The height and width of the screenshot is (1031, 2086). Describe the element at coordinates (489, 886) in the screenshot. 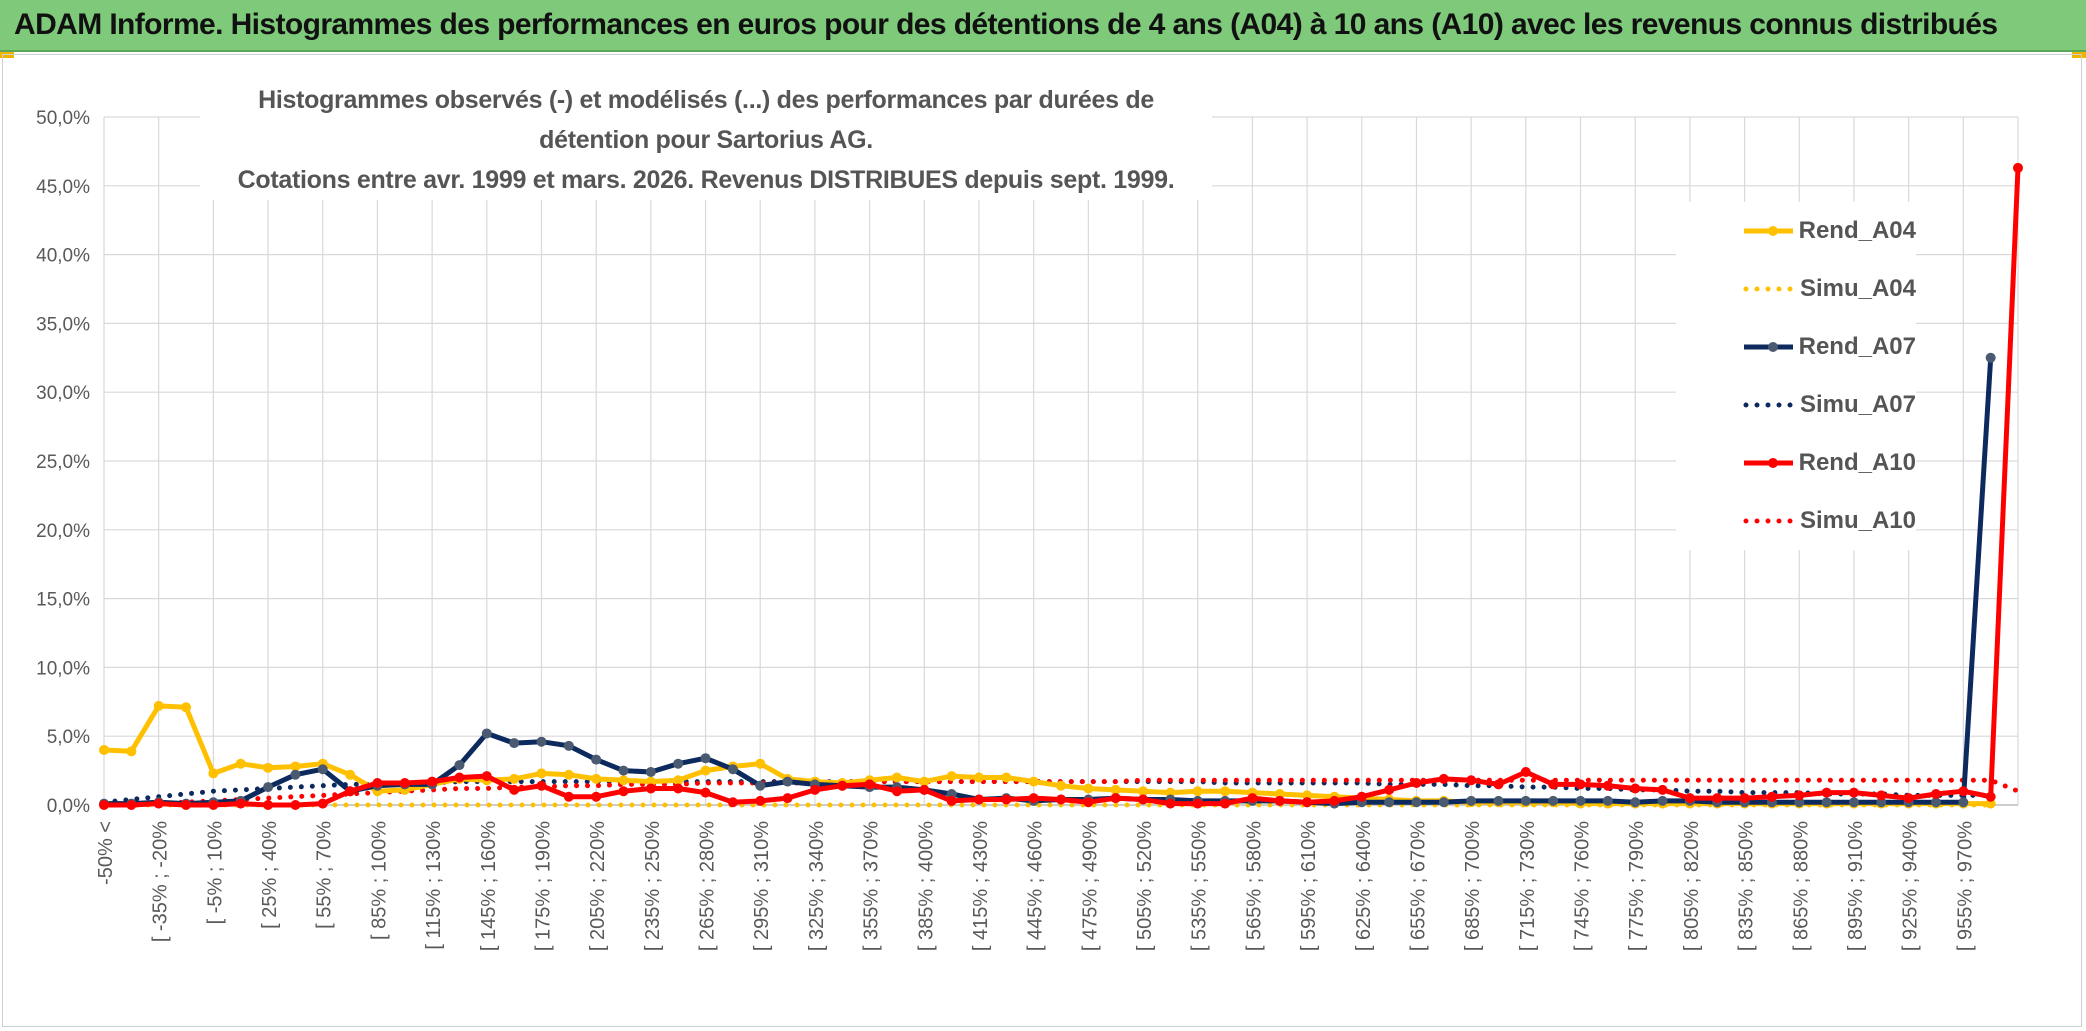

I see `x-tick-label: [ 145% ; 160%` at that location.